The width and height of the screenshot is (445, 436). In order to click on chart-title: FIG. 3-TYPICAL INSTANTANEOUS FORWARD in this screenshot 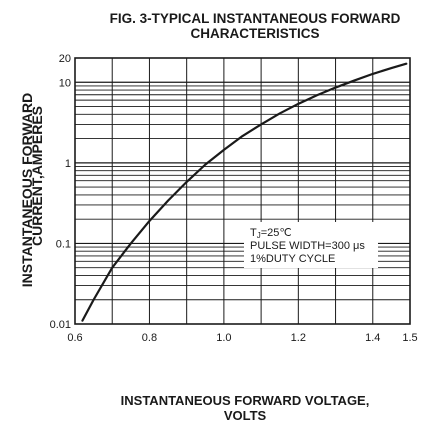, I will do `click(255, 18)`.